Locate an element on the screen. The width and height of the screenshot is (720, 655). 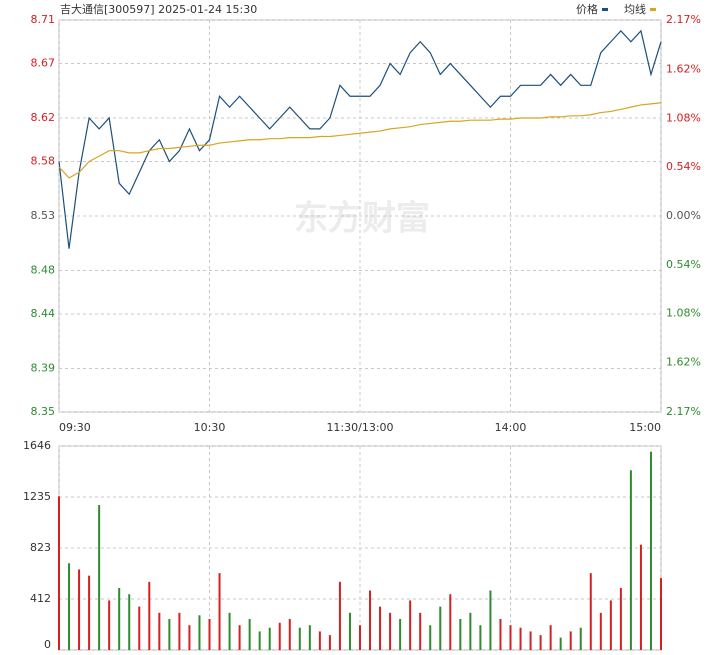
y-tick-label: 8.62 is located at coordinates (43, 117).